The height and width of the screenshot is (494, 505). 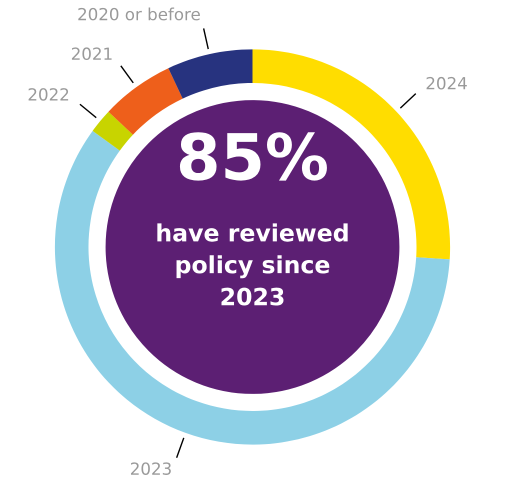 I want to click on slice-label: 2022, so click(x=48, y=94).